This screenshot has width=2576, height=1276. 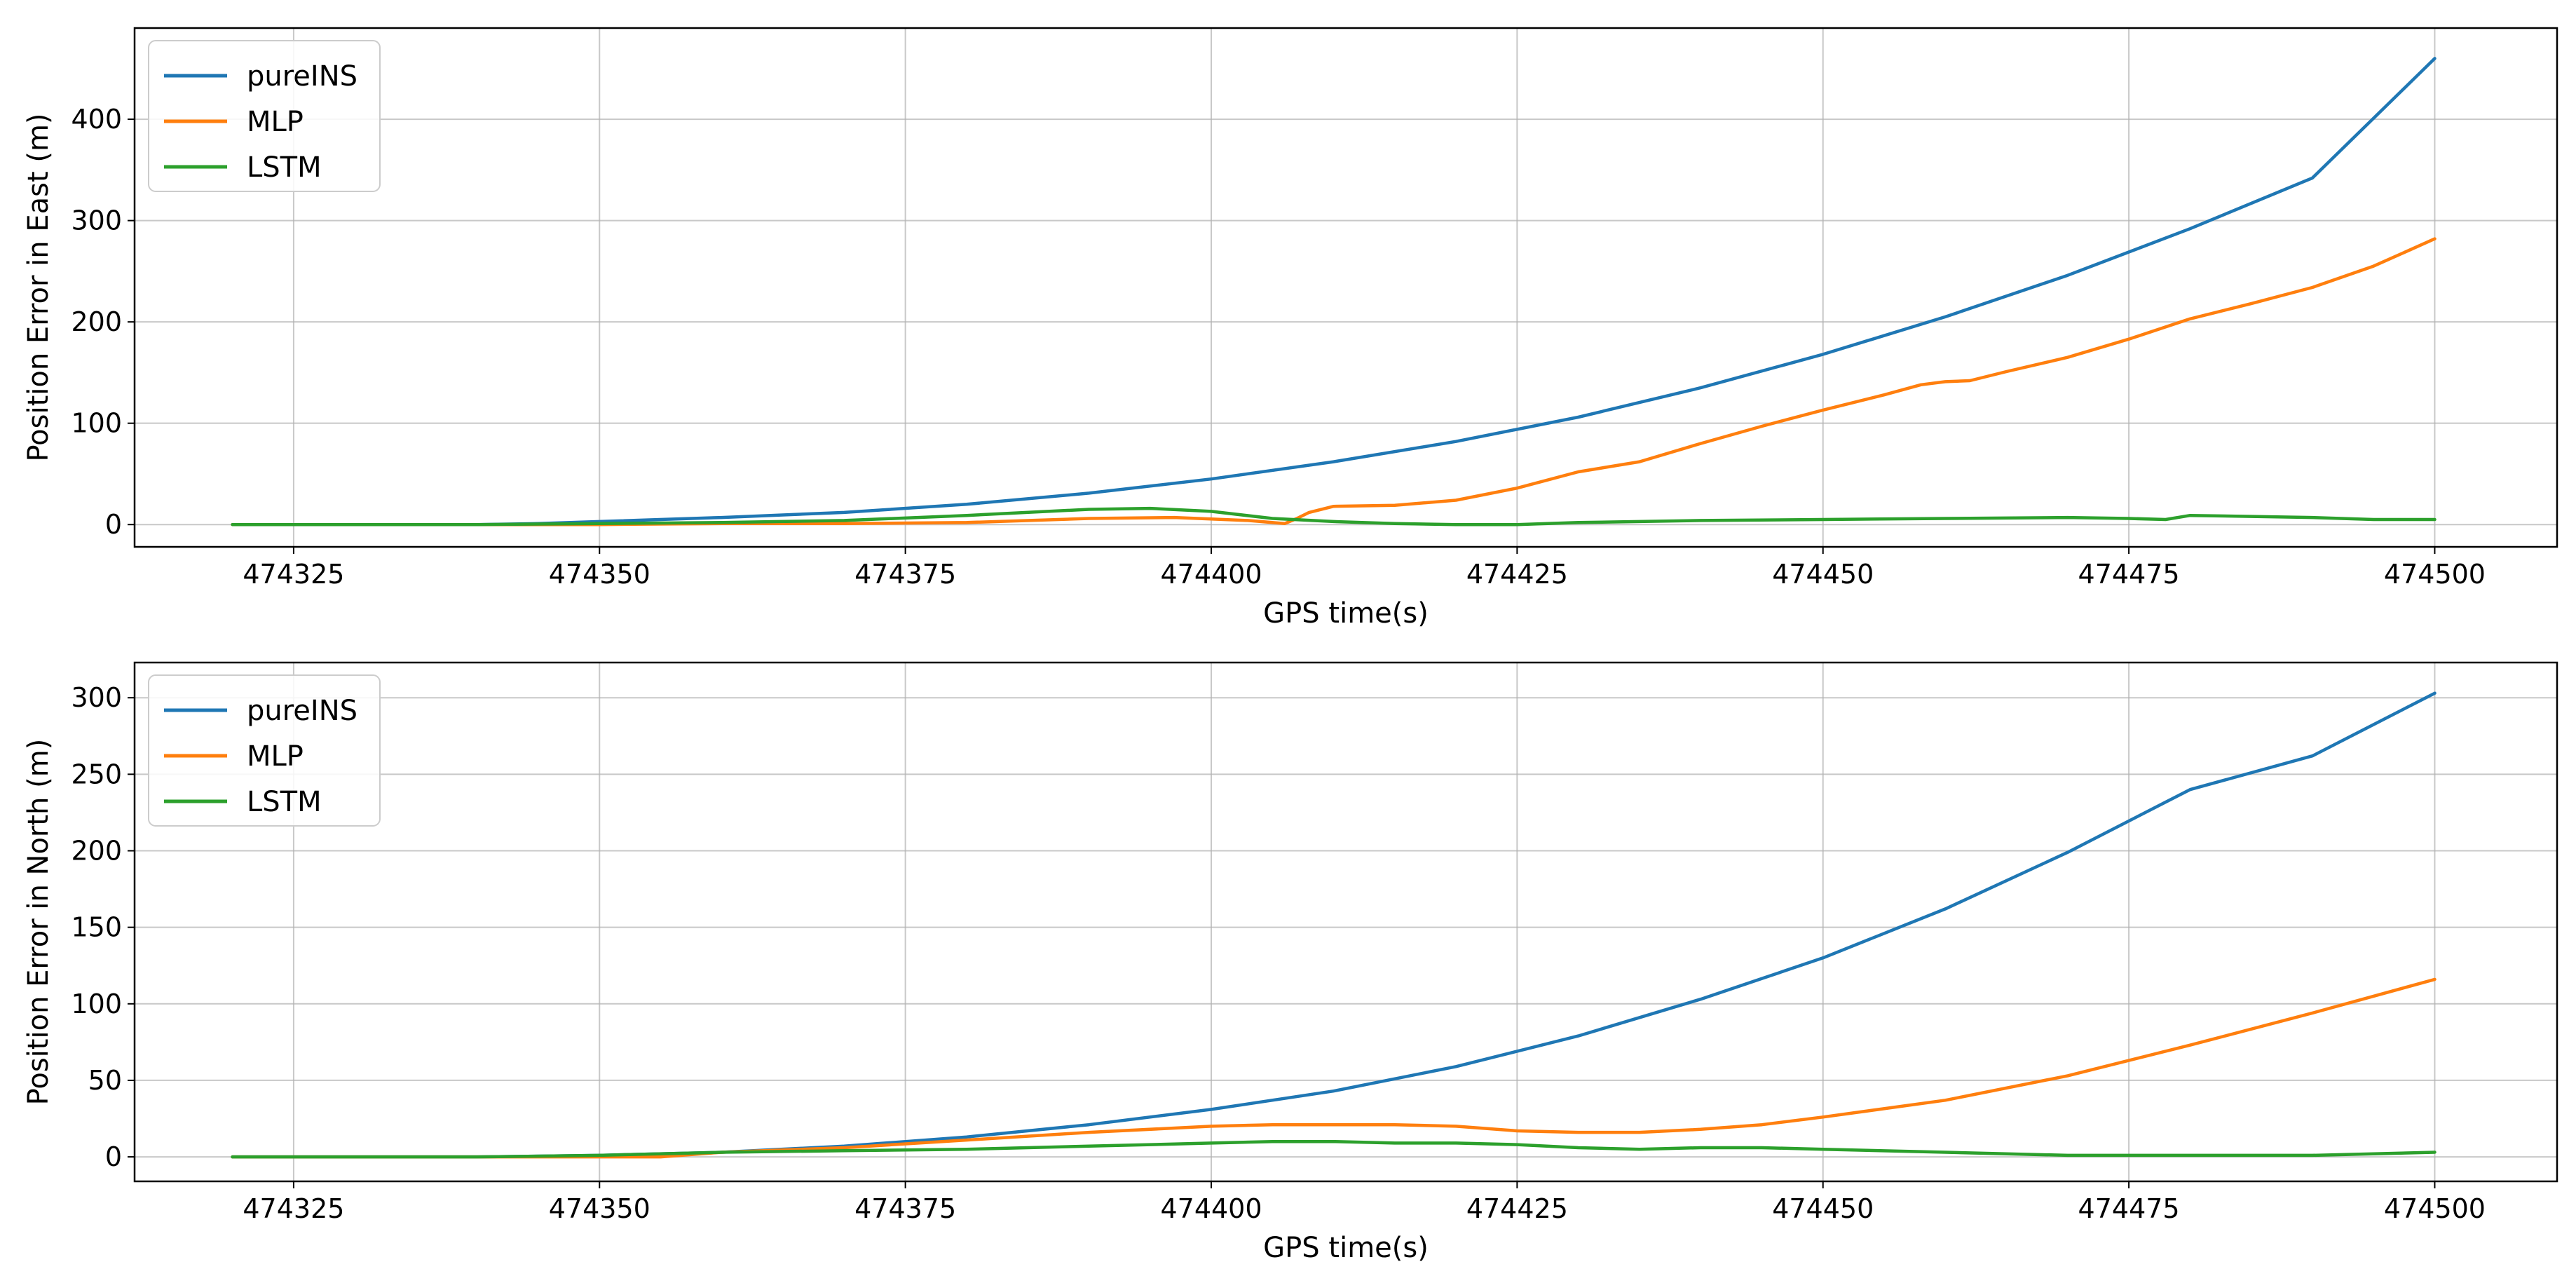 I want to click on y-tick-label: 250, so click(x=96, y=774).